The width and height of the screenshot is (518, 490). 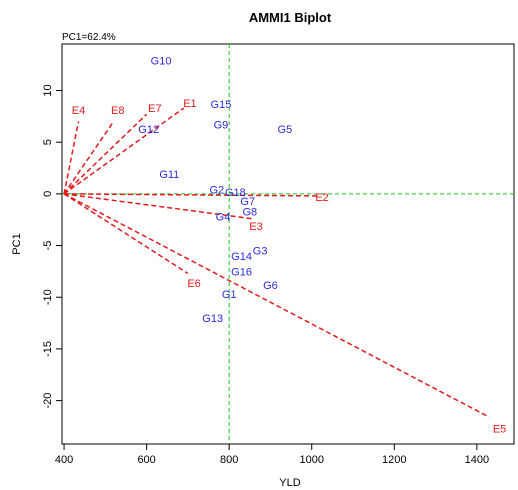 I want to click on genotype-label-g16: G16, so click(x=241, y=272).